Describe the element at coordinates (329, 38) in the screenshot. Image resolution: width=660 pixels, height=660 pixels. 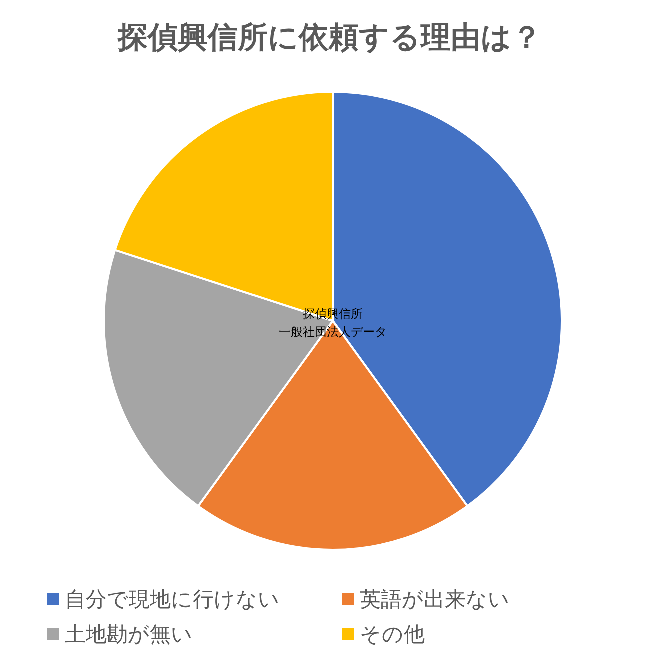
I see `chart-title: 探偵興信所に依頼する理由は？` at that location.